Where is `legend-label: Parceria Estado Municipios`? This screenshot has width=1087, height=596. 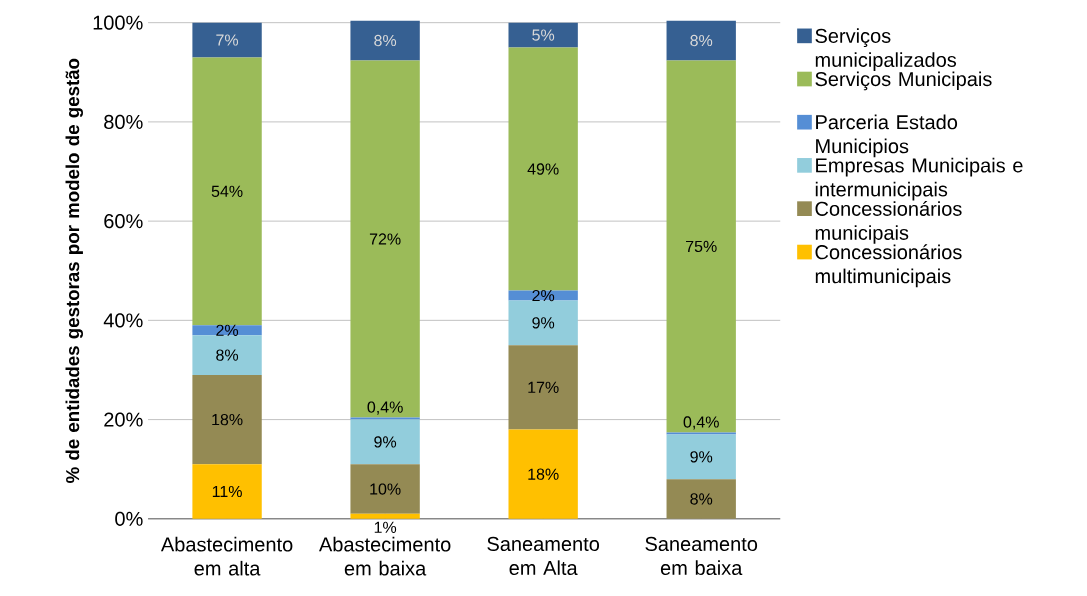 legend-label: Parceria Estado Municipios is located at coordinates (887, 136).